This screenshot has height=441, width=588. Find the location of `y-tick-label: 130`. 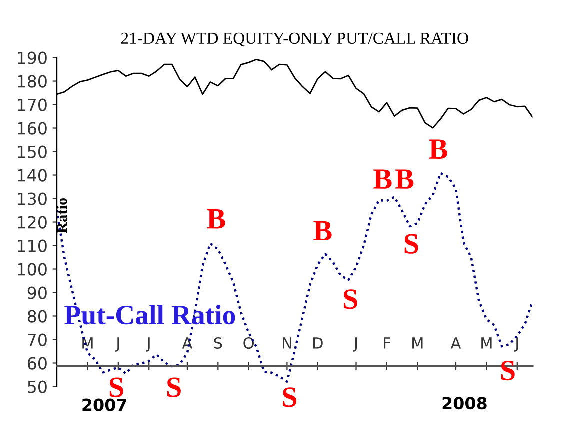

y-tick-label: 130 is located at coordinates (32, 199).